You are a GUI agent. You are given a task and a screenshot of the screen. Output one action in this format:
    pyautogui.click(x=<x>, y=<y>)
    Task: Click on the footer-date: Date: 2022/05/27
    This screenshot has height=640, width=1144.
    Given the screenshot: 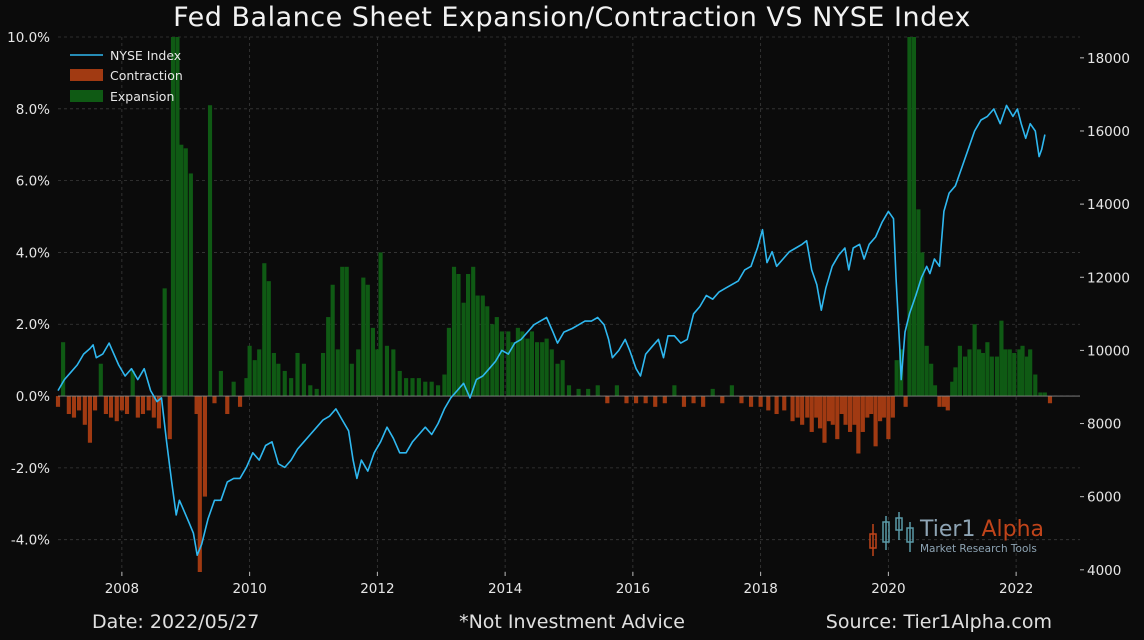 What is the action you would take?
    pyautogui.click(x=176, y=622)
    